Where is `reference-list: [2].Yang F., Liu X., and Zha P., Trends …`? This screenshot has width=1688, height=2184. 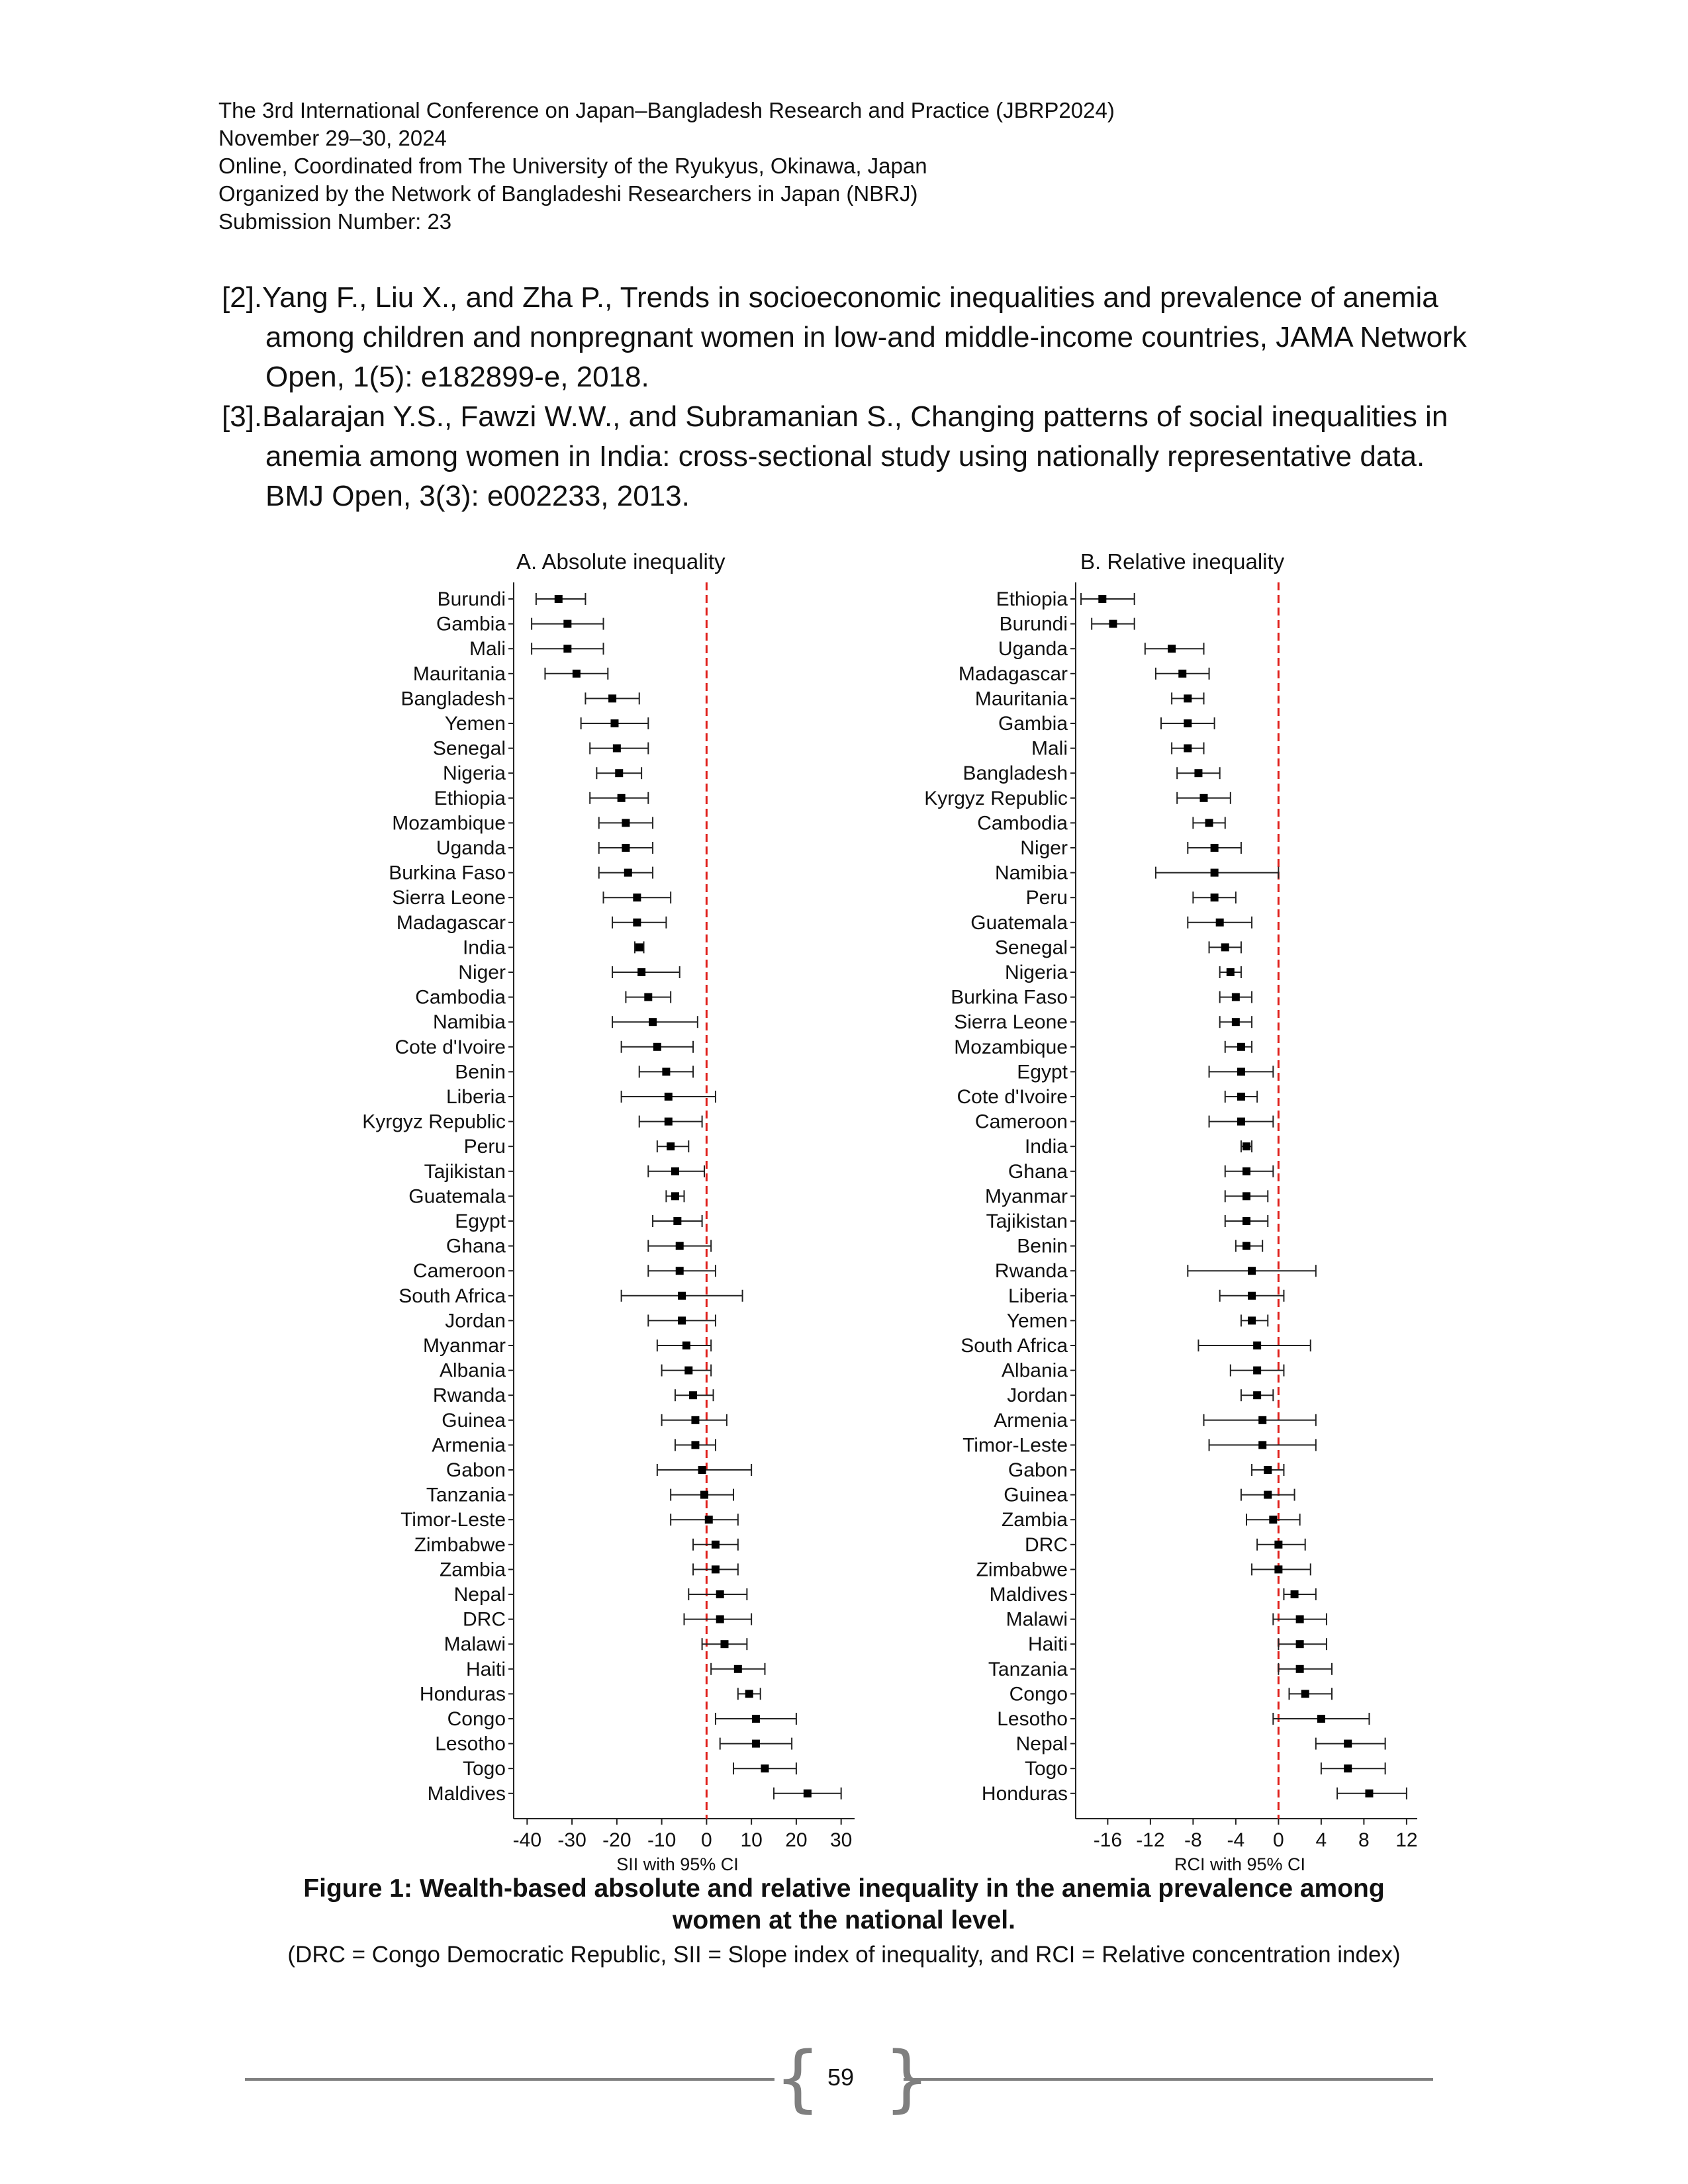
reference-list: [2].Yang F., Liu X., and Zha P., Trends … is located at coordinates (850, 397).